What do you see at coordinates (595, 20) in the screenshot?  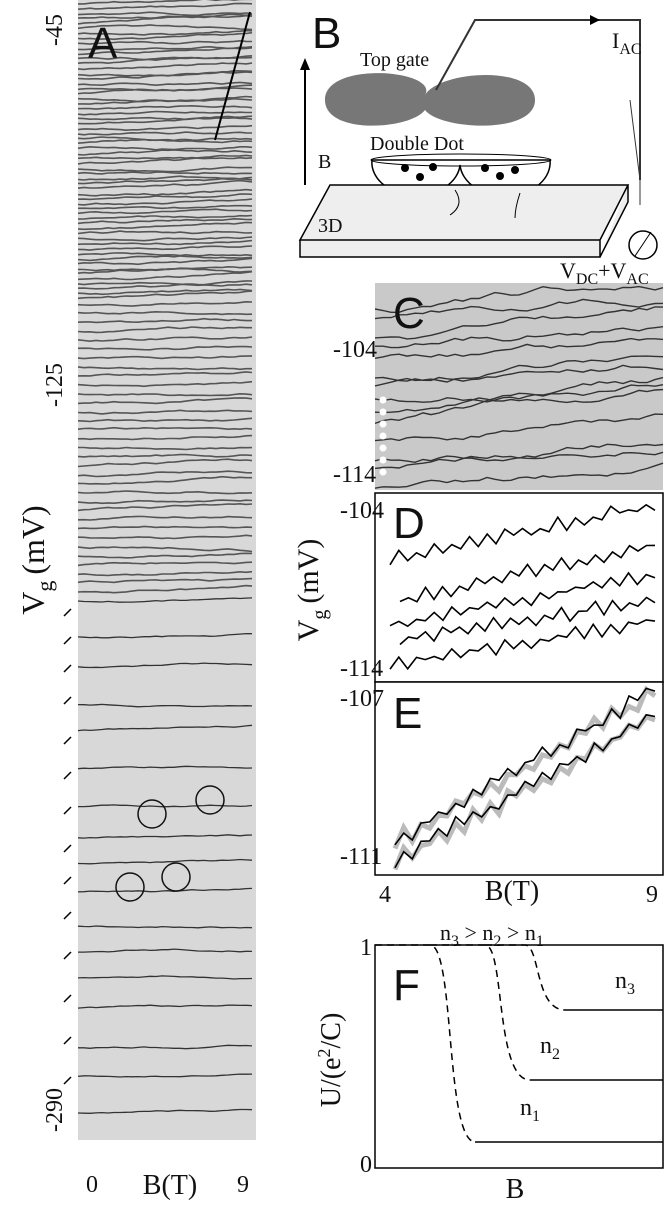 I see `arrow` at bounding box center [595, 20].